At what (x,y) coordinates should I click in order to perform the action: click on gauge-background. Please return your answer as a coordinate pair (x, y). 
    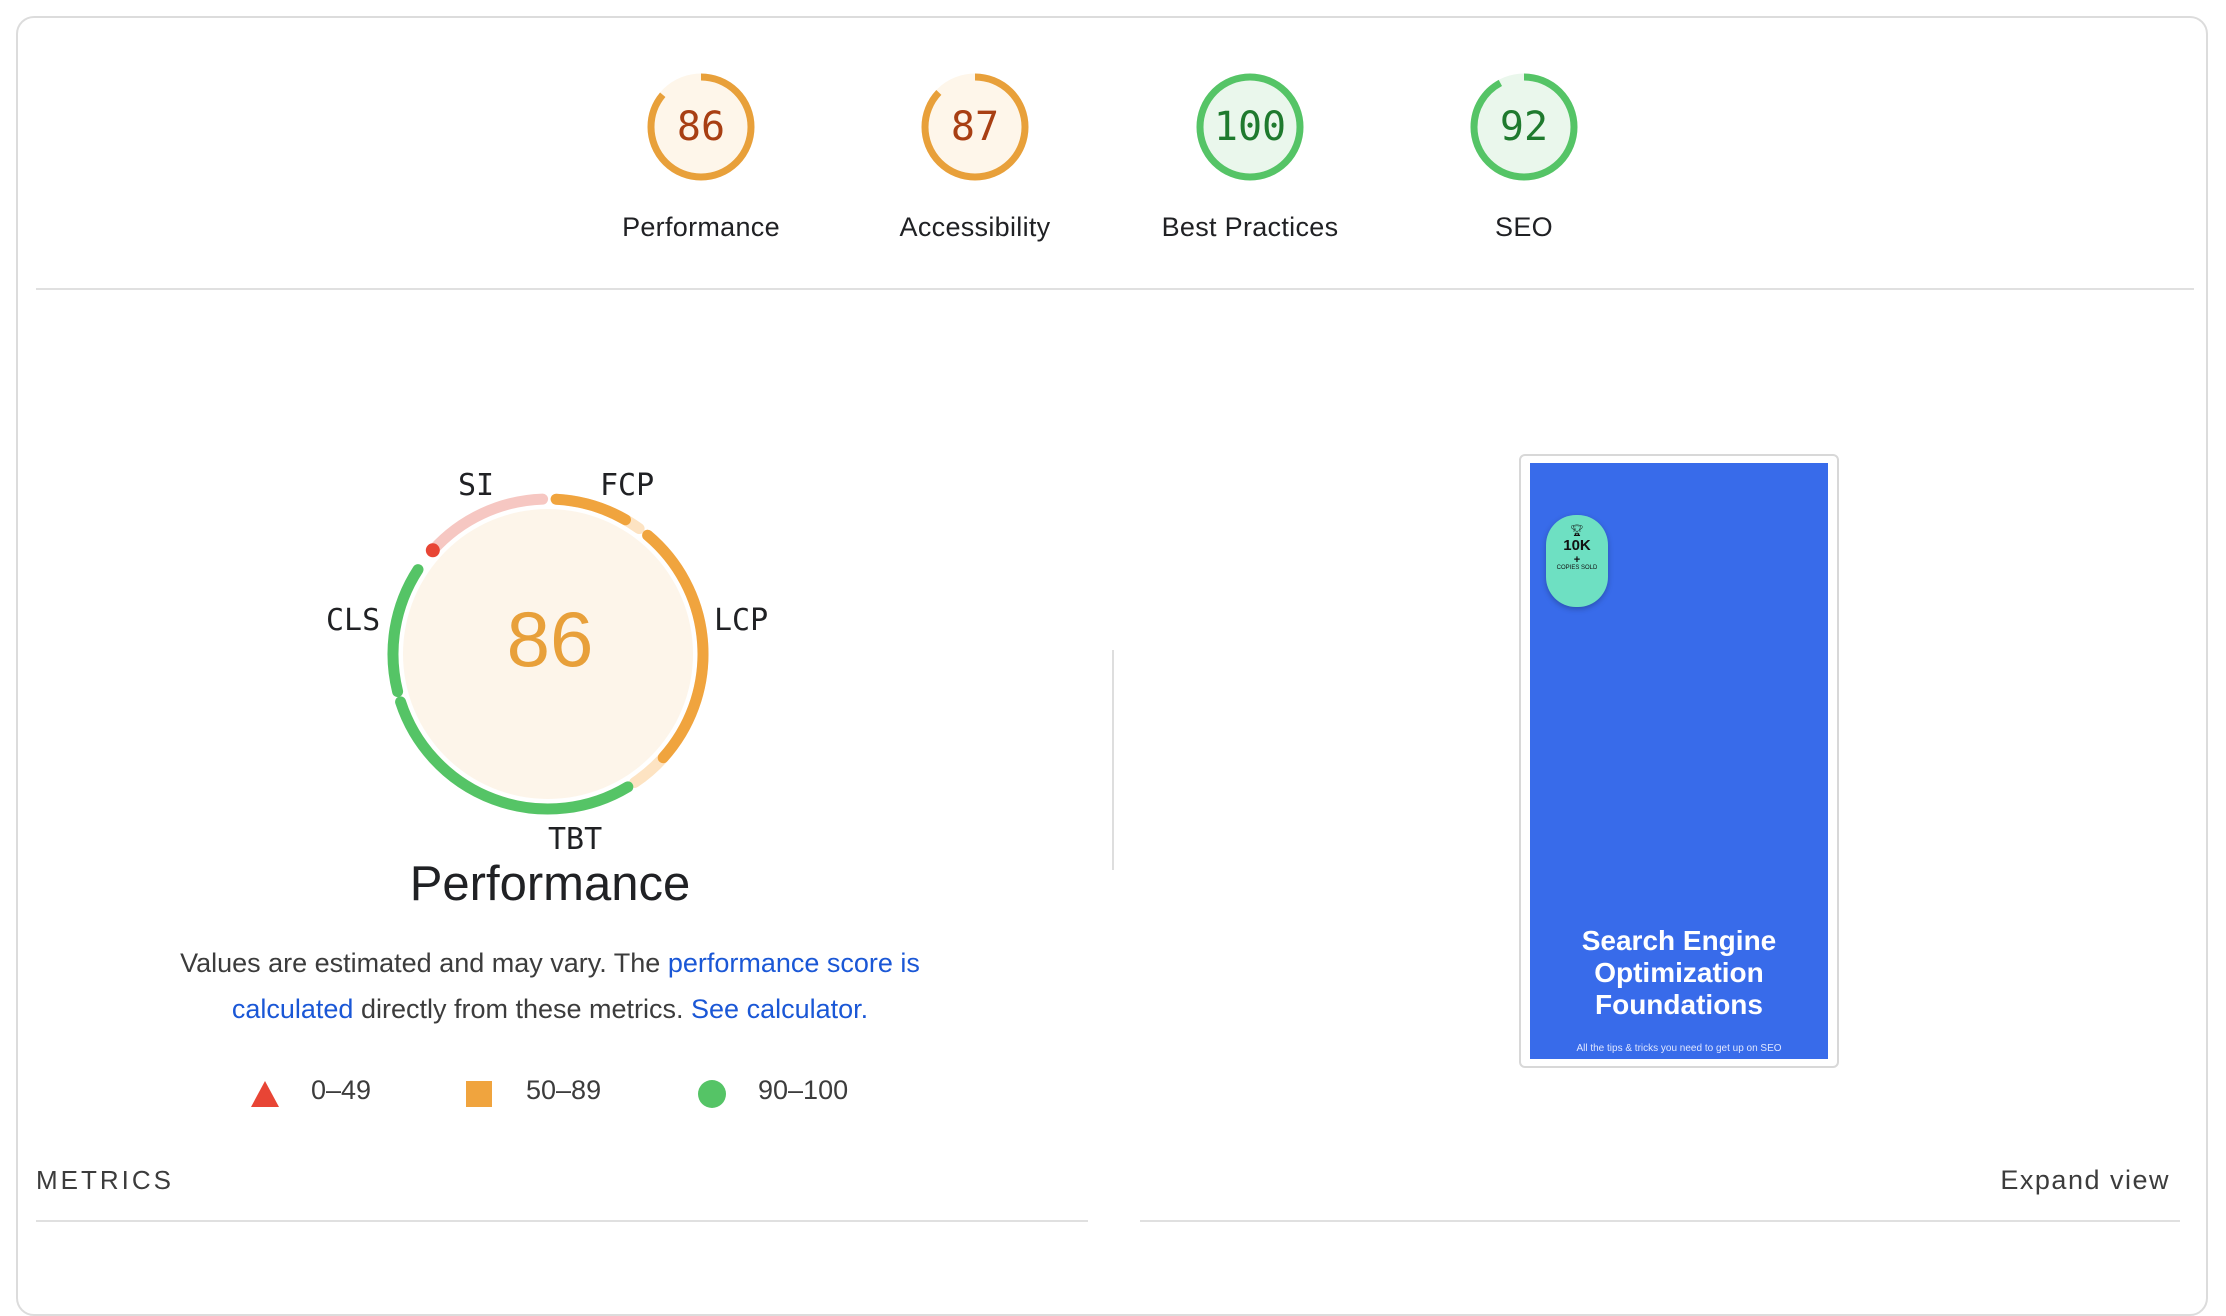
    Looking at the image, I should click on (548, 654).